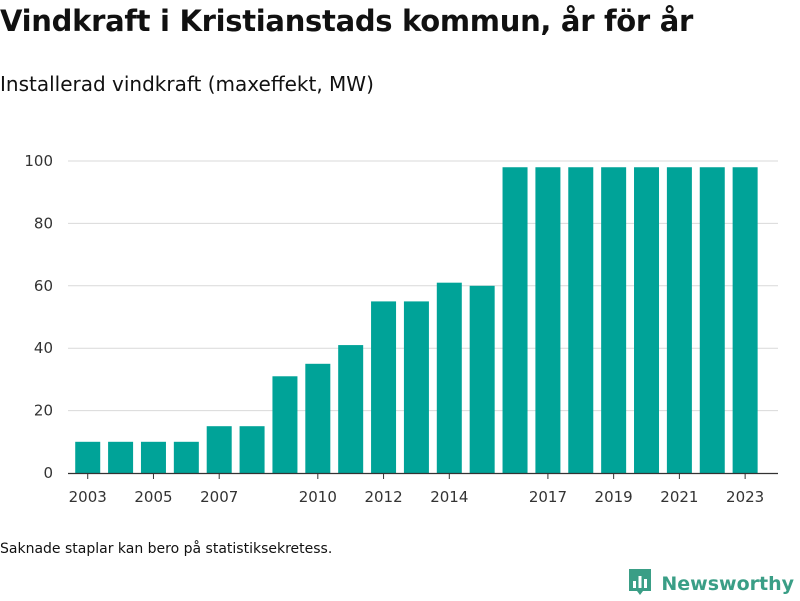 The width and height of the screenshot is (800, 601). What do you see at coordinates (43, 223) in the screenshot?
I see `y-tick-label: 80` at bounding box center [43, 223].